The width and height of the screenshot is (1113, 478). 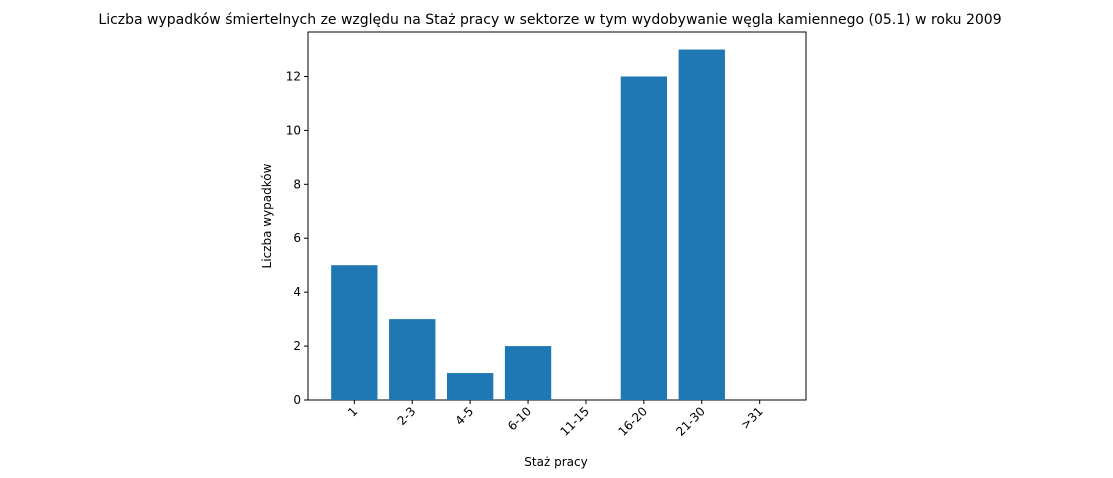 I want to click on y-axis-ticks: 0 2 4 6 8 10 12, so click(x=297, y=238).